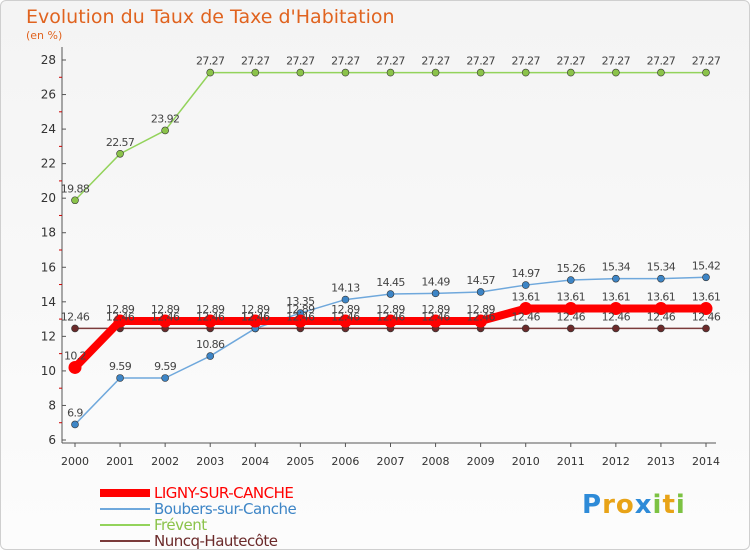 Image resolution: width=750 pixels, height=550 pixels. Describe the element at coordinates (706, 461) in the screenshot. I see `x-tick-label: 2014` at that location.